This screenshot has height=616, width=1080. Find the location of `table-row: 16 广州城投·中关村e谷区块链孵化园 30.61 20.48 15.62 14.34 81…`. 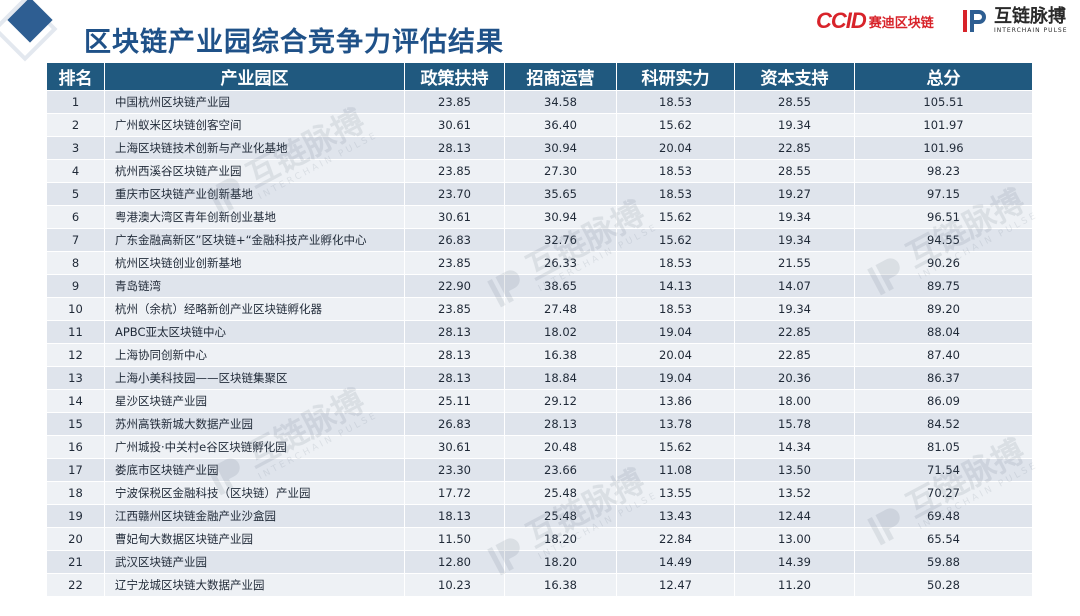

table-row: 16 广州城投·中关村e谷区块链孵化园 30.61 20.48 15.62 14.34 81… is located at coordinates (539, 447).